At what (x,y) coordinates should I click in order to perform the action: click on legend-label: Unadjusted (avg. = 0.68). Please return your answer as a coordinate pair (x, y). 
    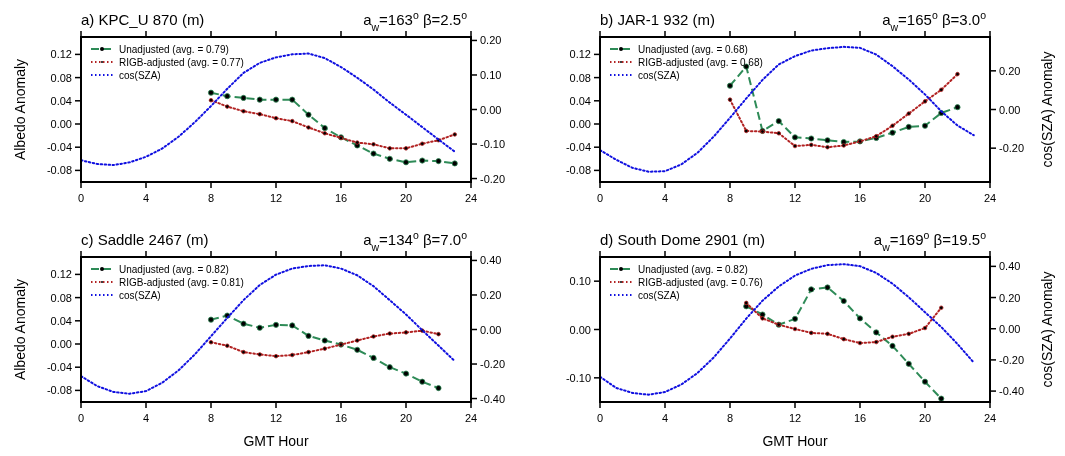
    Looking at the image, I should click on (693, 49).